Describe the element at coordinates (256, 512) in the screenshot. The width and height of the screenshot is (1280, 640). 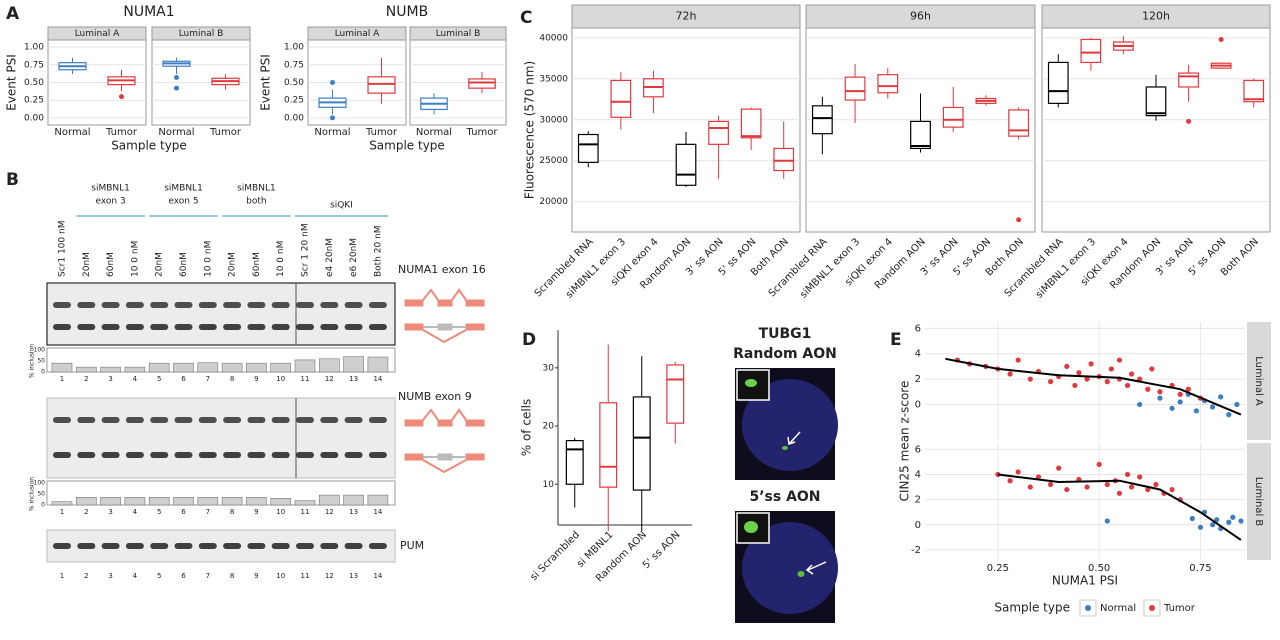
I see `lane-number: 9` at that location.